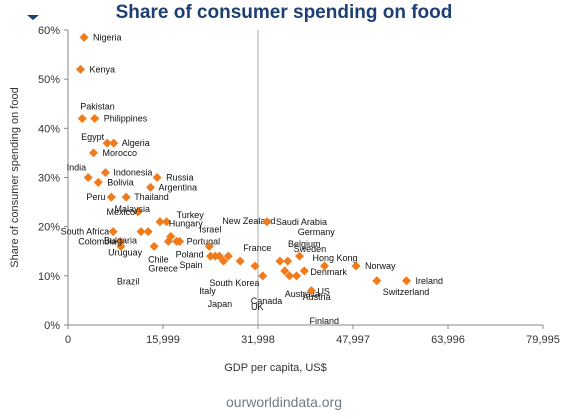  What do you see at coordinates (280, 261) in the screenshot?
I see `point-belgium` at bounding box center [280, 261].